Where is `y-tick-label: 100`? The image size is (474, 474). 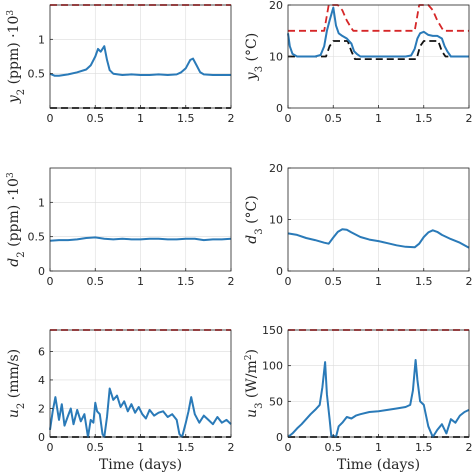 y-tick-label: 100 is located at coordinates (272, 366).